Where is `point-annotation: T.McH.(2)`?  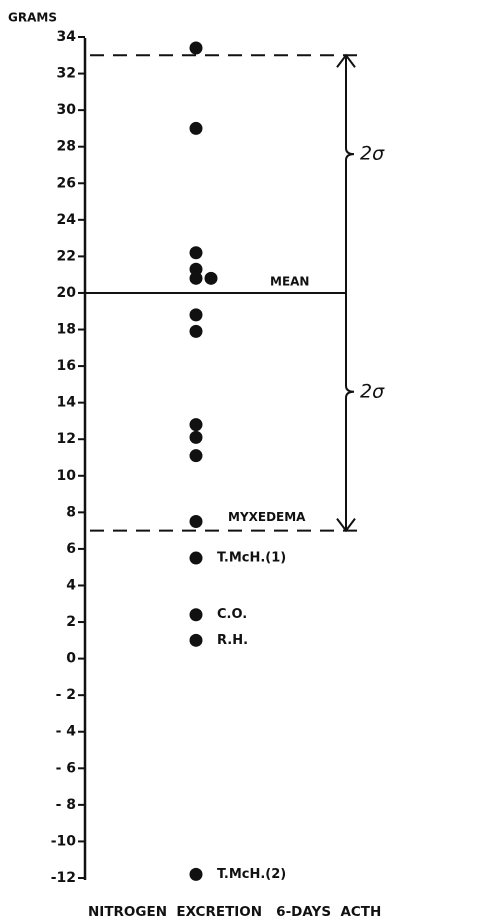 point-annotation: T.McH.(2) is located at coordinates (251, 874).